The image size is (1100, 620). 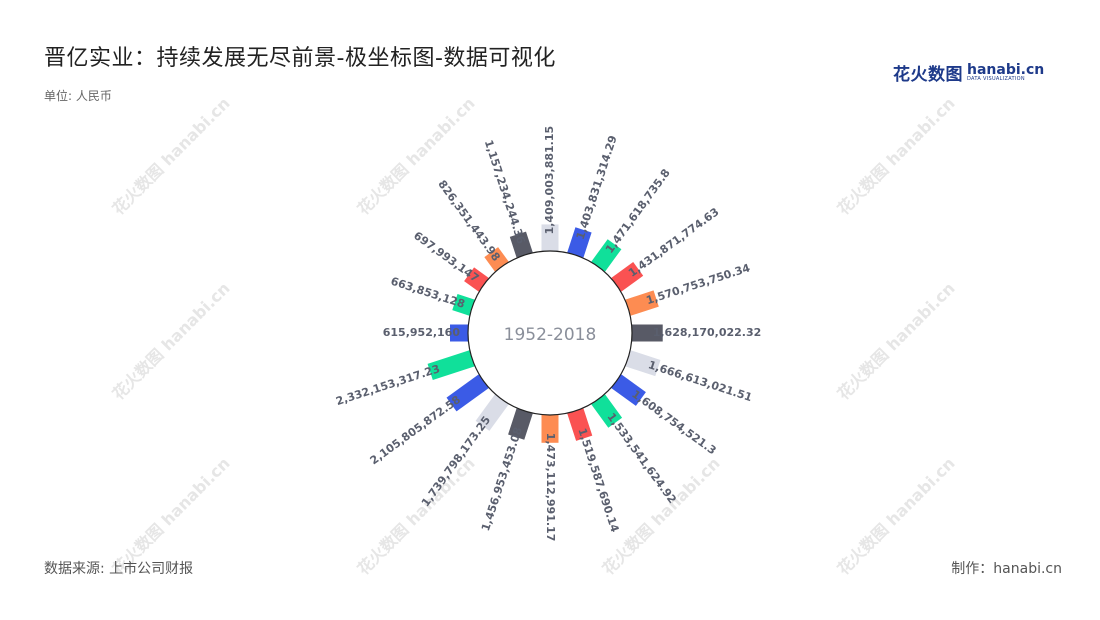 I want to click on bar-value-label: 1,739,798,173.25, so click(x=456, y=461).